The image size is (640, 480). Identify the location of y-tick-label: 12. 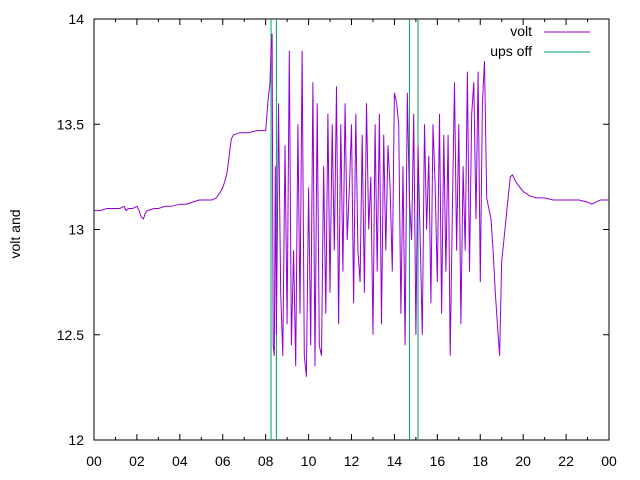
(76, 440).